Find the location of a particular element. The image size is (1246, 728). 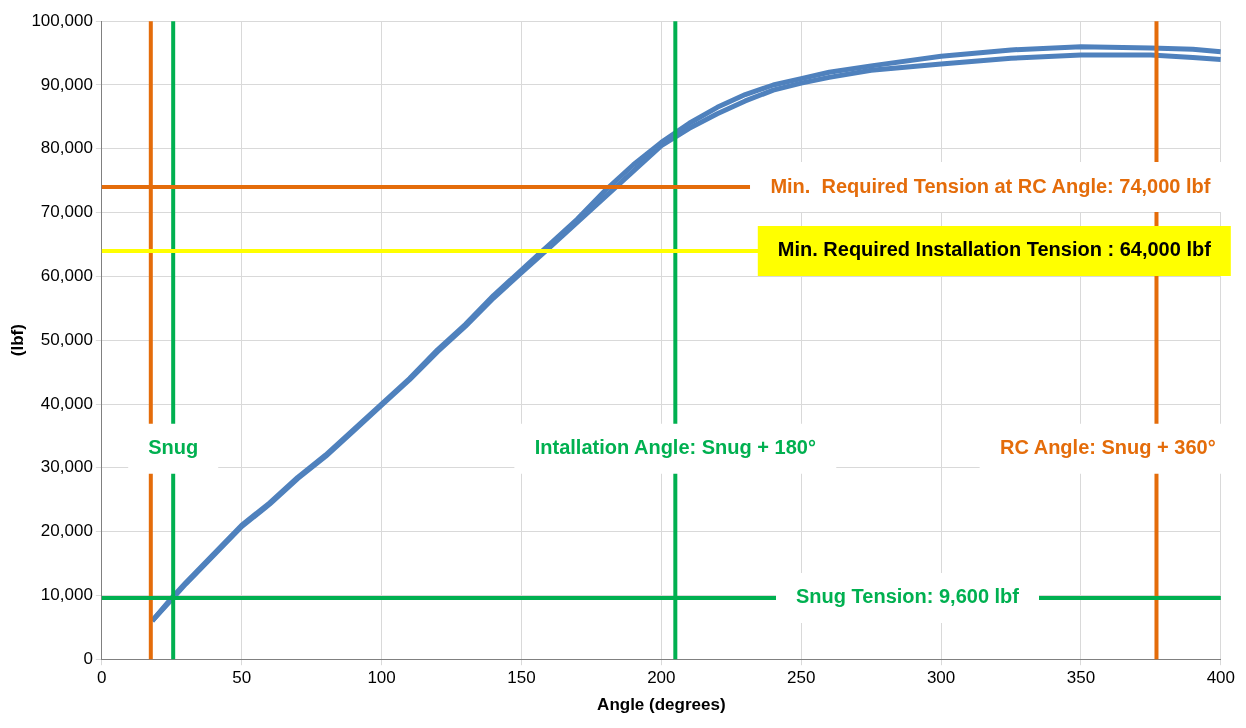

ref-line-label: Intallation Angle: Snug + 180° is located at coordinates (675, 447).